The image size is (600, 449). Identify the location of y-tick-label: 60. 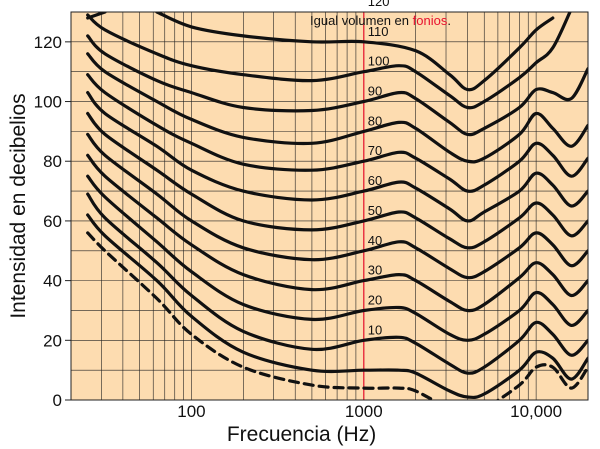
(52, 221).